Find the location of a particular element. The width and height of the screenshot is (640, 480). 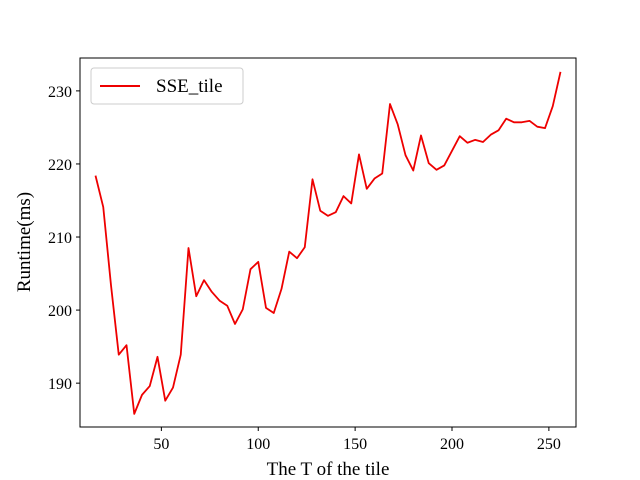

x-axis: 50 100 150 200 250 is located at coordinates (357, 440).